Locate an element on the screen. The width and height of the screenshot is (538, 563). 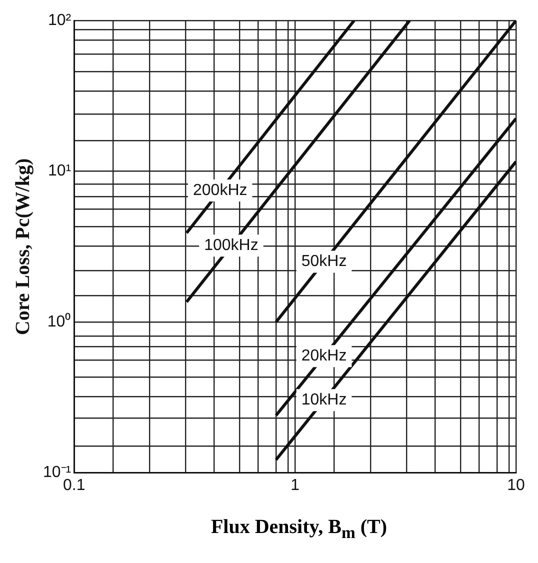
y-tick-label: 10¹ is located at coordinates (60, 171).